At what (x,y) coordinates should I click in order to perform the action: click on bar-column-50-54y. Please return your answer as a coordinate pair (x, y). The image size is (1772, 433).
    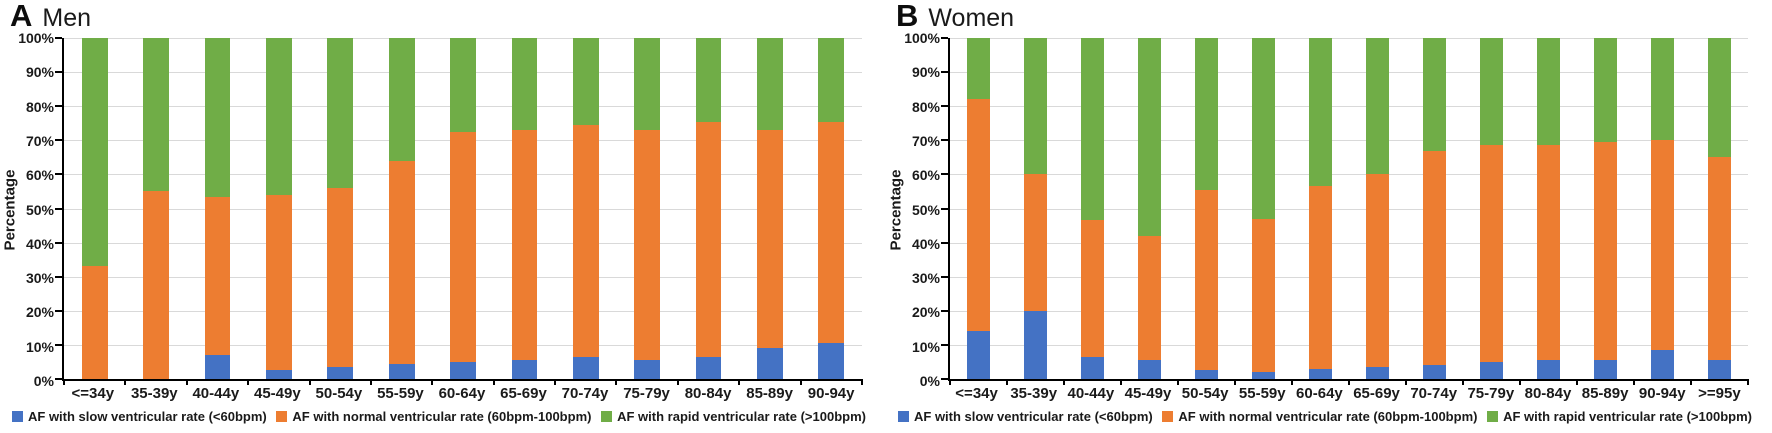
    Looking at the image, I should click on (340, 208).